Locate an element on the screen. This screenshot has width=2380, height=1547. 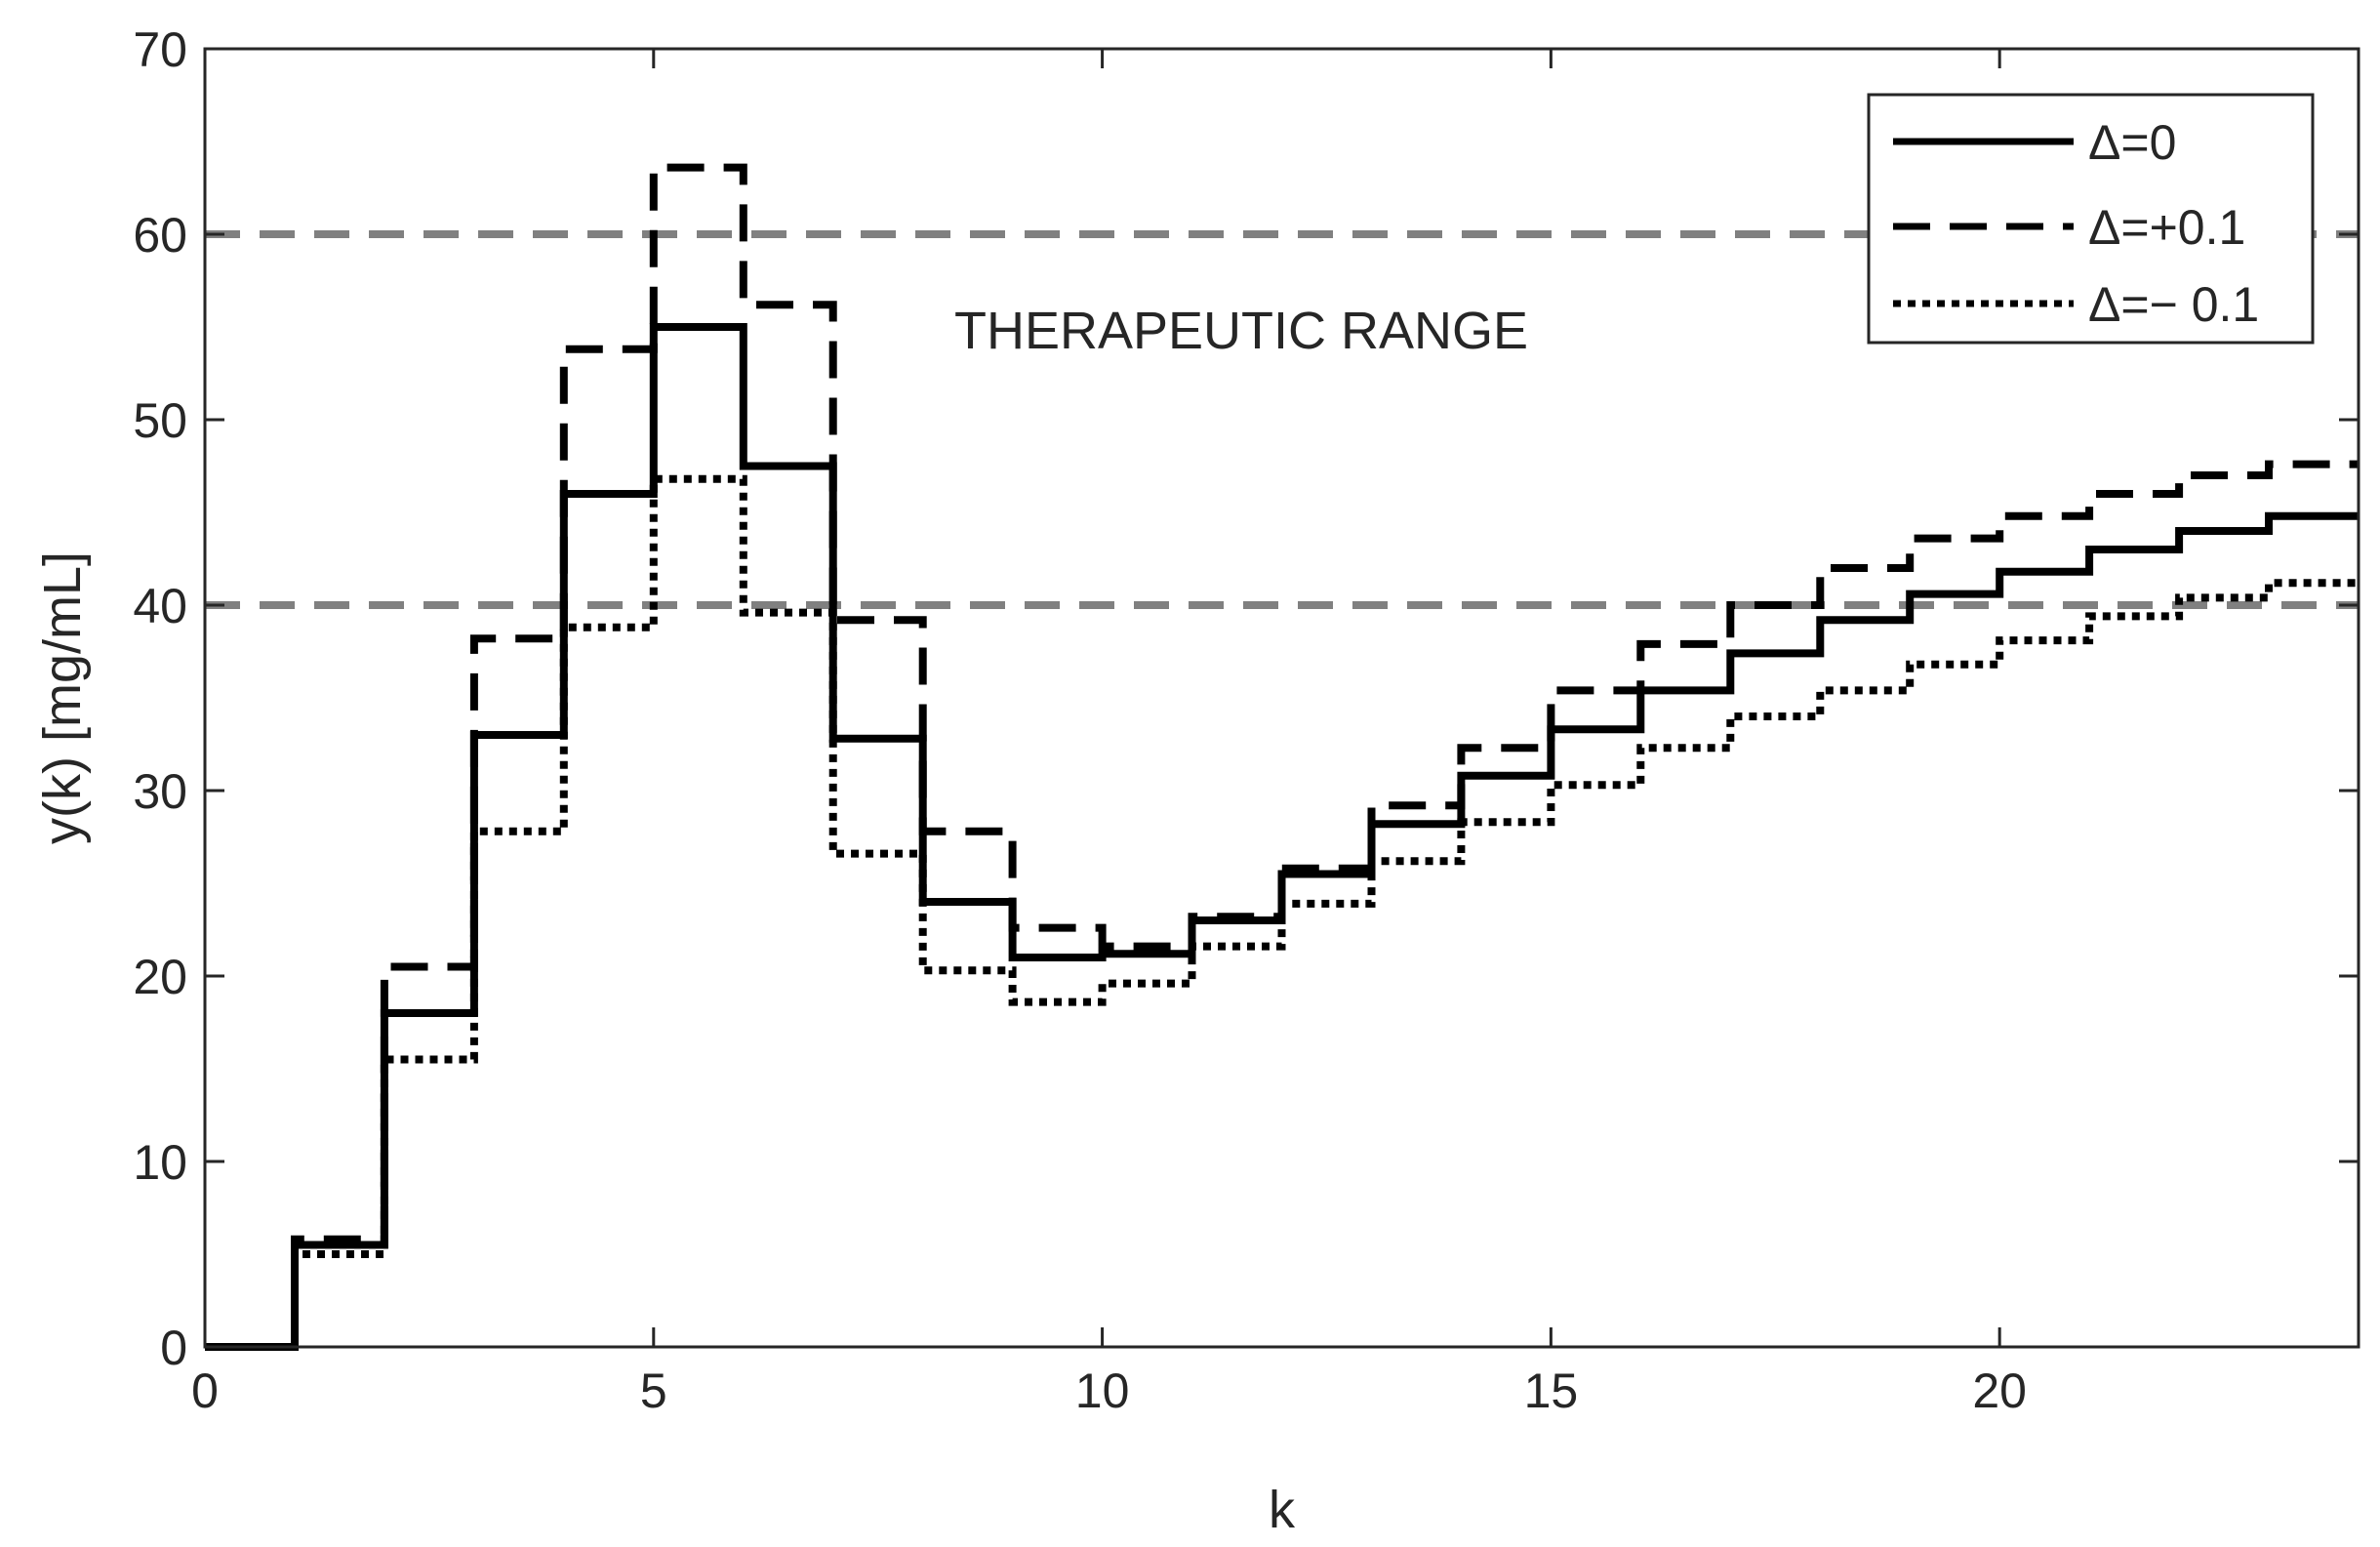
x-tick-label: 5 is located at coordinates (653, 1391).